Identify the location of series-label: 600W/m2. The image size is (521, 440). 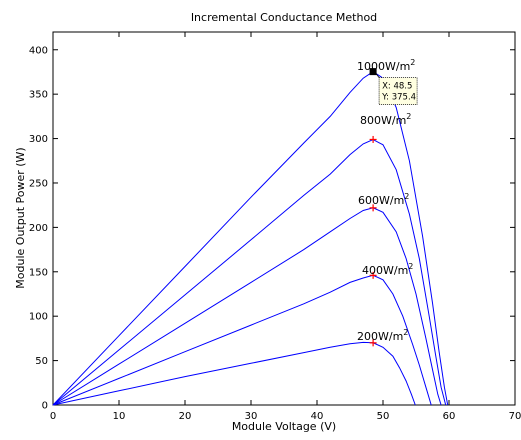
(383, 199).